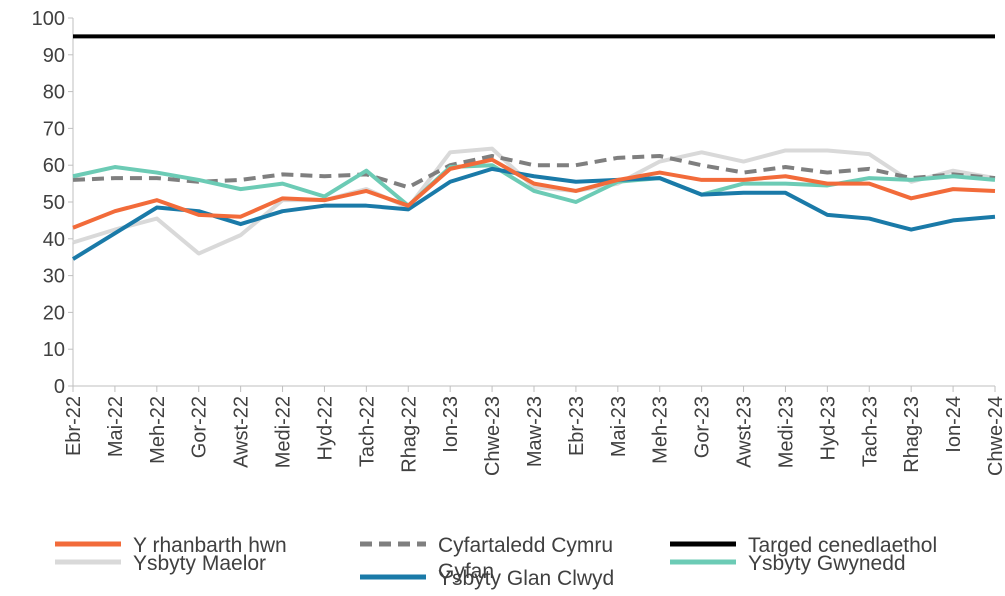 This screenshot has height=596, width=1005. What do you see at coordinates (493, 436) in the screenshot?
I see `x-tick-label: Chwe-23` at bounding box center [493, 436].